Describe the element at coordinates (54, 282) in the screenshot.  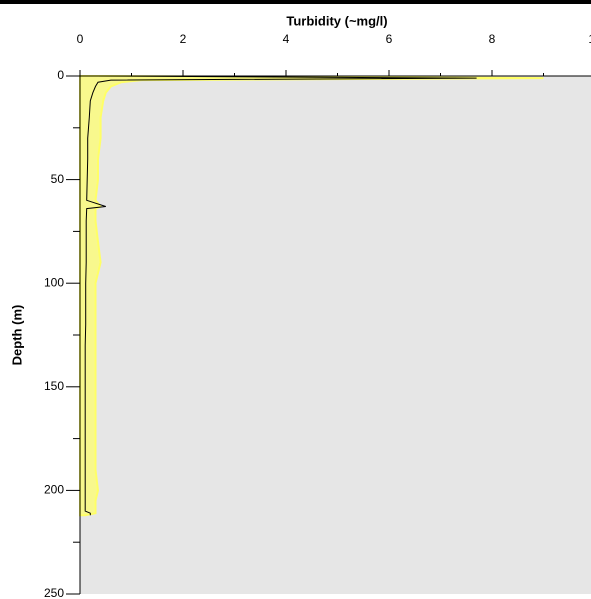
I see `y-tick-label: 100` at that location.